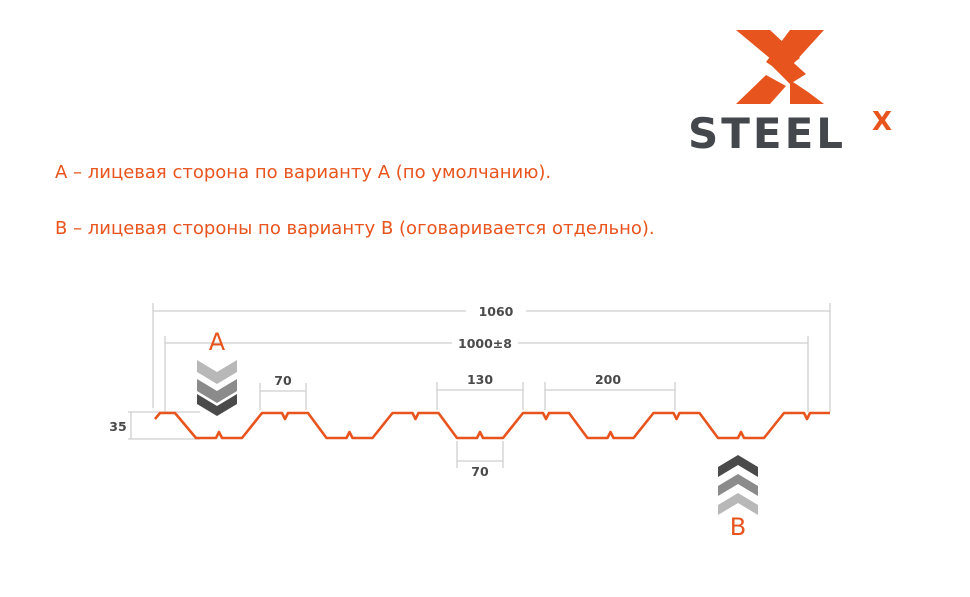  What do you see at coordinates (608, 379) in the screenshot?
I see `svg-text: 200` at bounding box center [608, 379].